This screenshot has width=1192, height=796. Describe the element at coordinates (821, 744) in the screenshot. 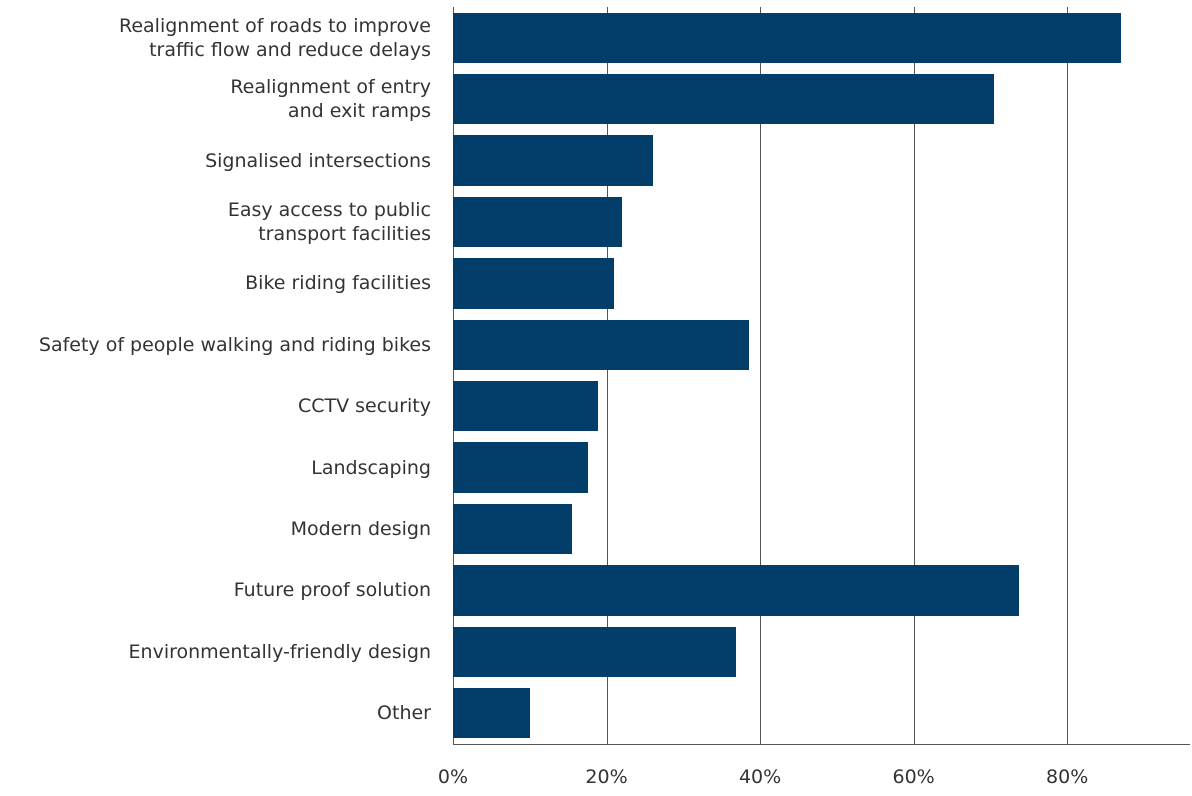

I see `x-axis-line` at that location.